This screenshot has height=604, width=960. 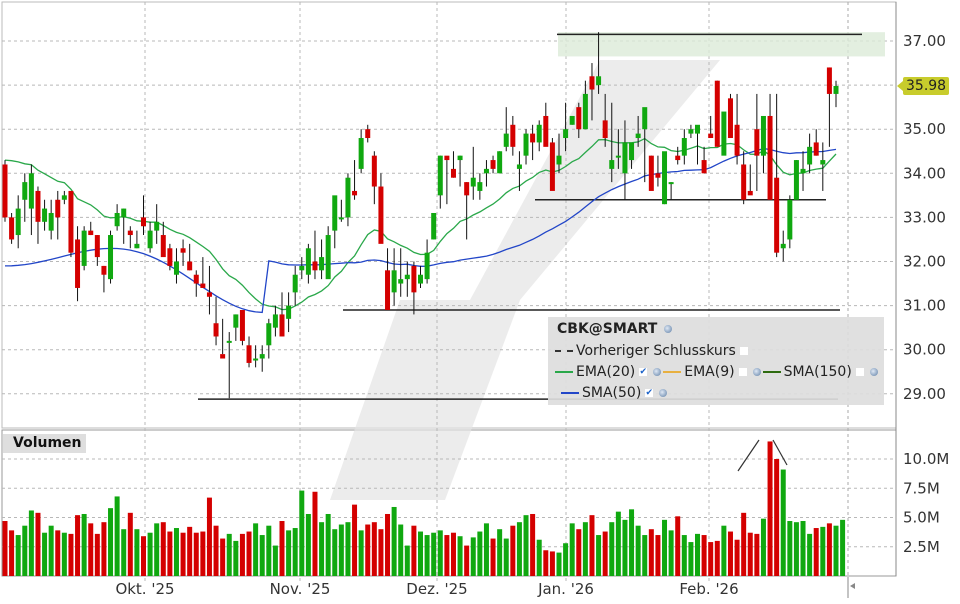 I want to click on sma150-settings-icon, so click(x=873, y=372).